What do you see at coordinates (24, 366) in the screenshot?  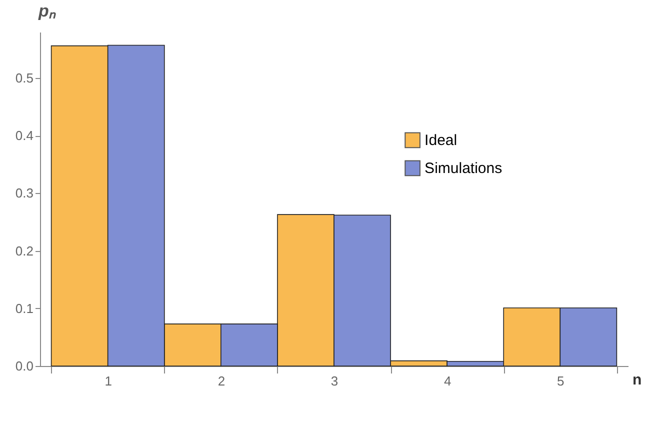 I see `y-tick-label: 0.0` at bounding box center [24, 366].